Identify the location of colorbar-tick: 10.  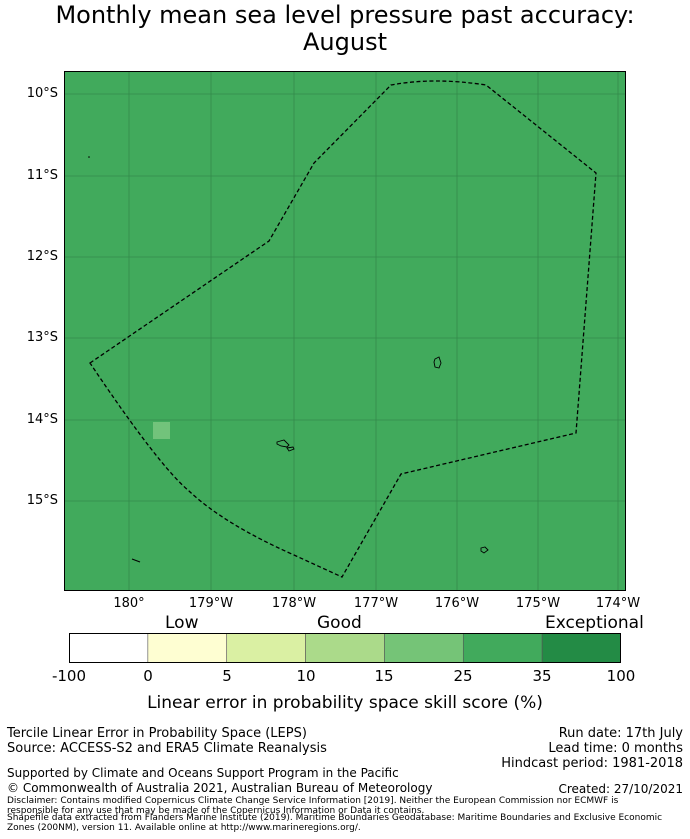
(306, 676).